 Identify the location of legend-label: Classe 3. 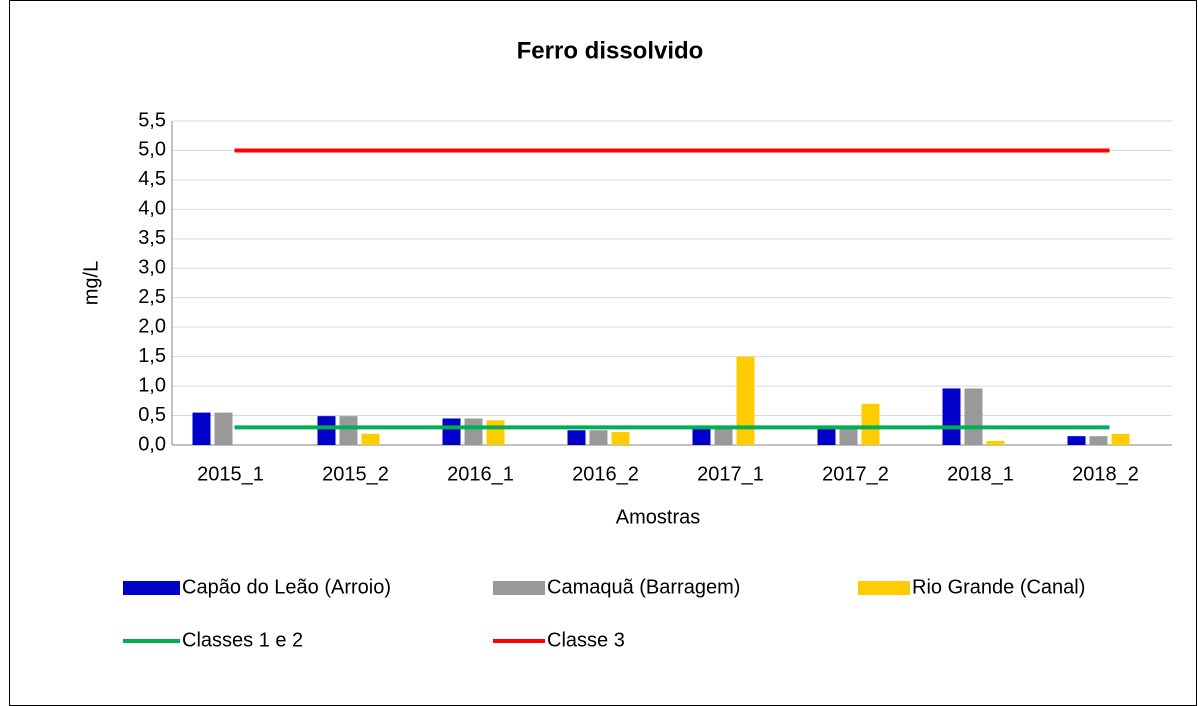
(586, 640).